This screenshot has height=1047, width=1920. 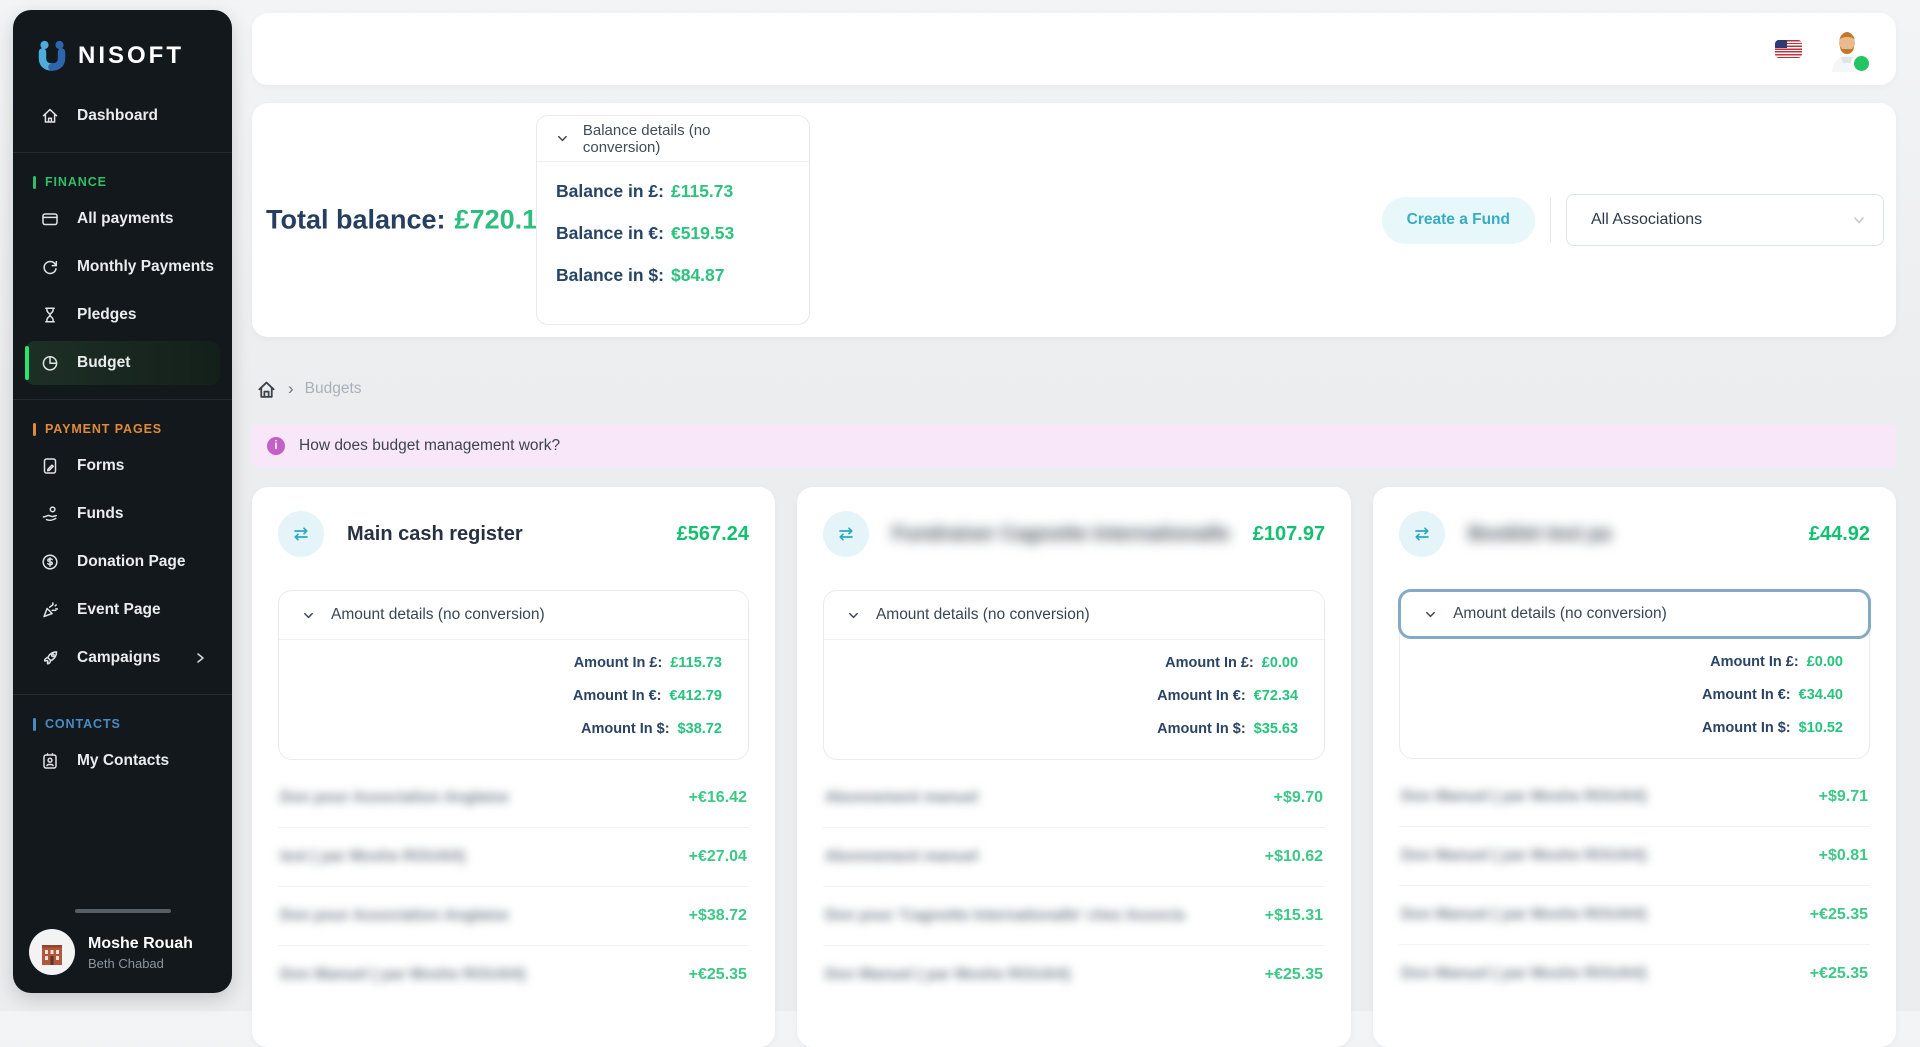 What do you see at coordinates (717, 797) in the screenshot?
I see `transaction-amount: +€16.42` at bounding box center [717, 797].